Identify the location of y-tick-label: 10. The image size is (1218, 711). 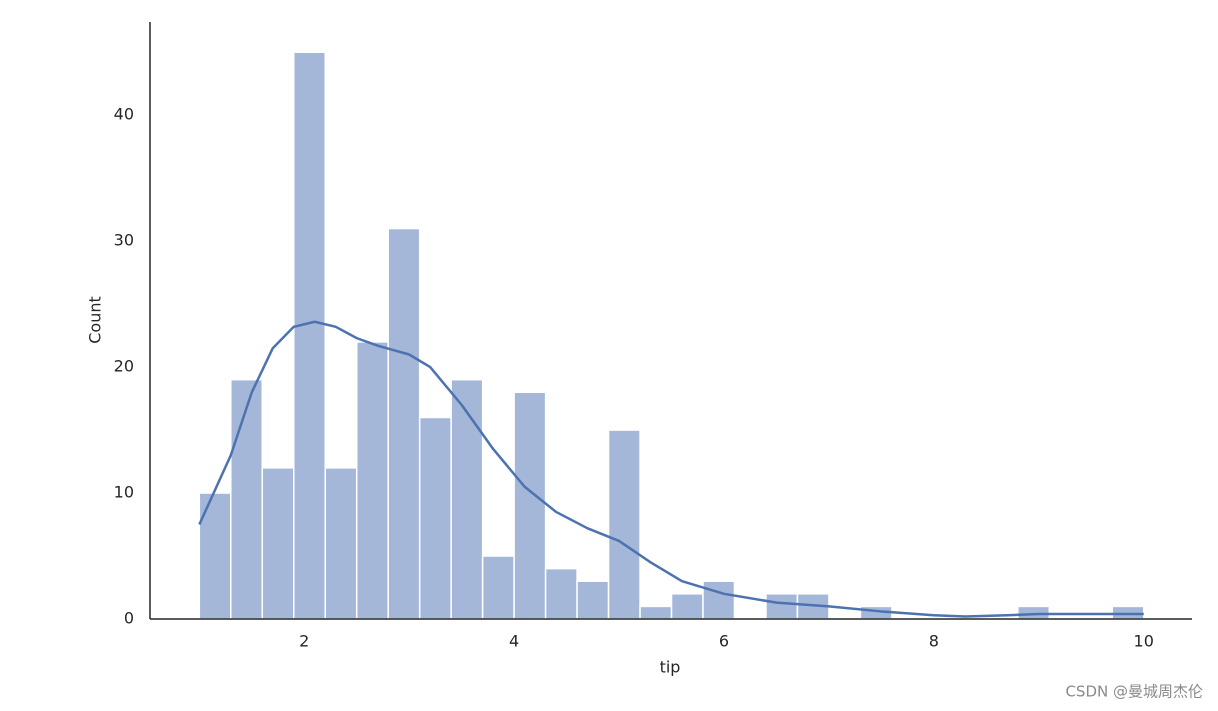
(124, 492).